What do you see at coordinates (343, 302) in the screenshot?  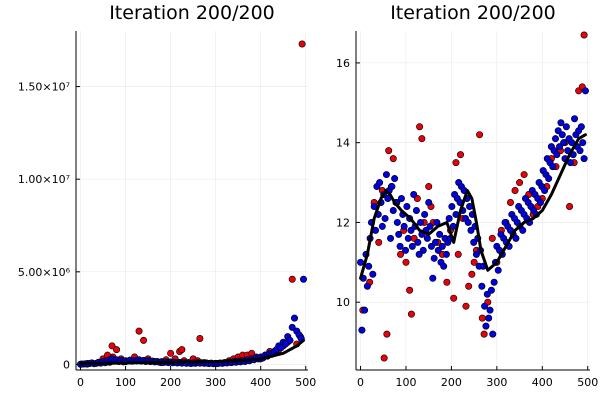 I see `y-tick-label: 10` at bounding box center [343, 302].